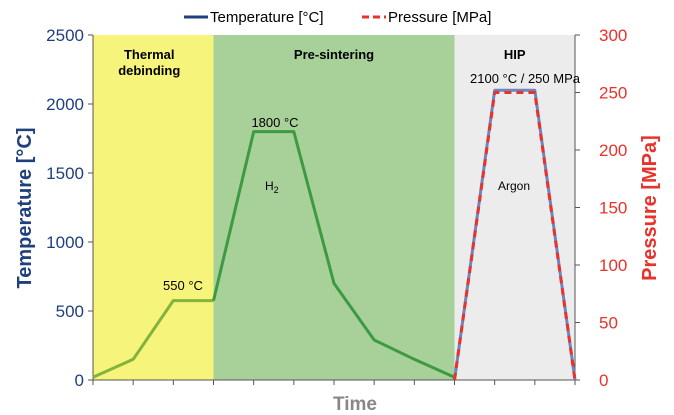 The image size is (674, 415). I want to click on series-temperature-debinding, so click(153, 339).